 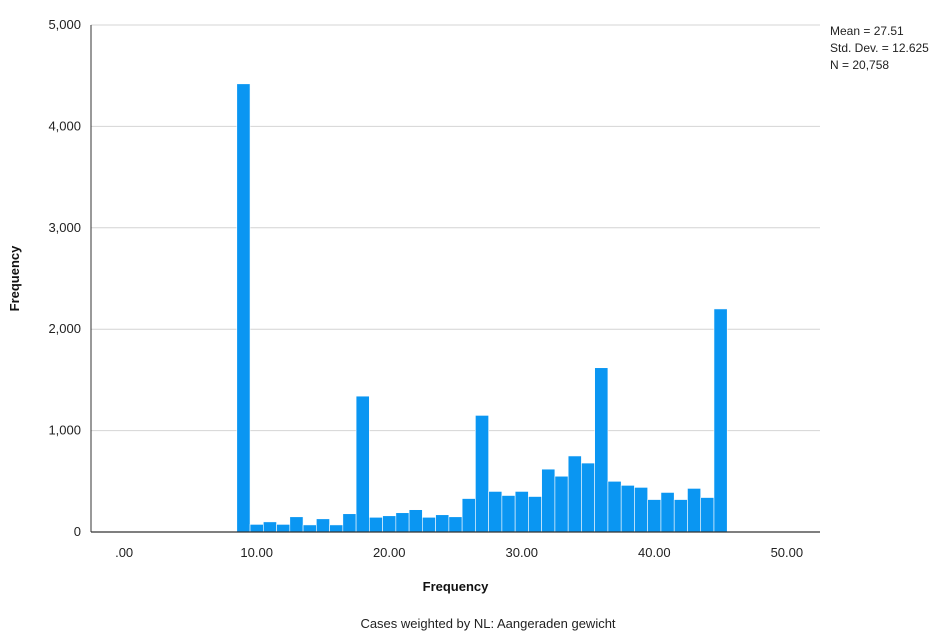 I want to click on y-tick-label-1: 1,000, so click(x=64, y=430).